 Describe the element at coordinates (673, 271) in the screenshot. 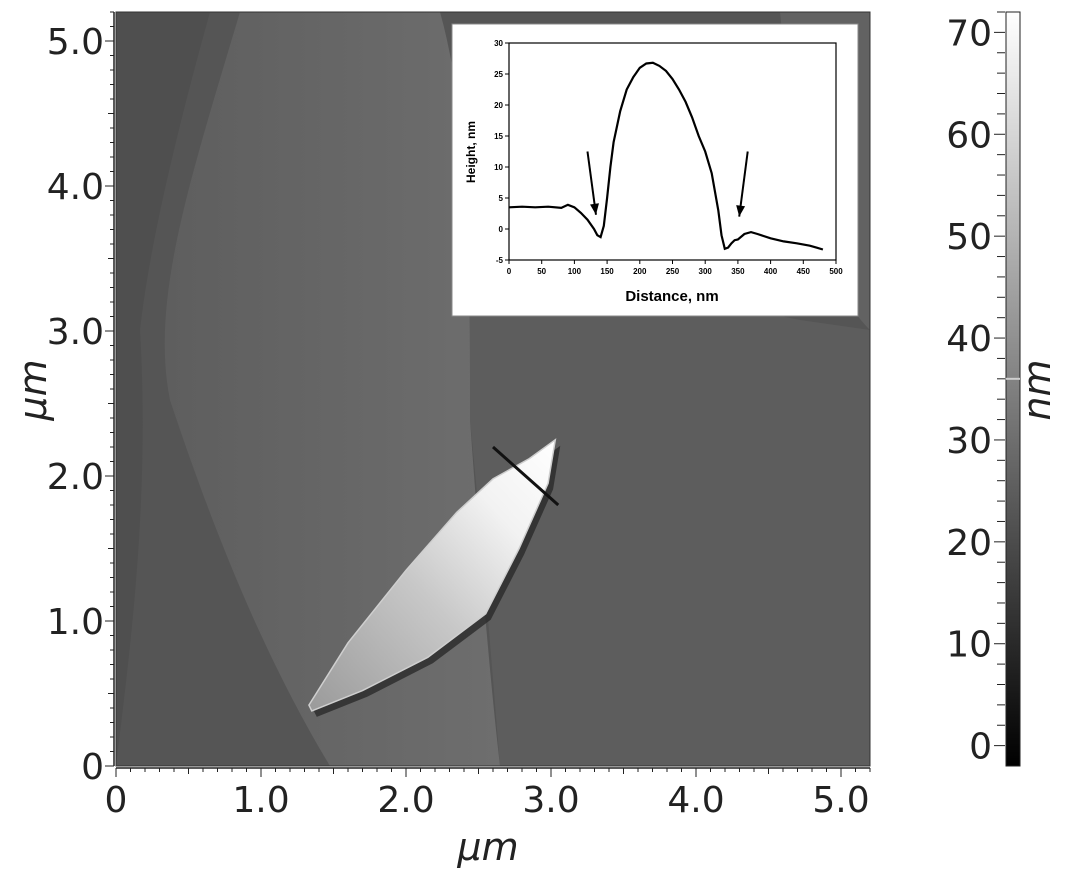

I see `inset-x-tick-label: 250` at that location.